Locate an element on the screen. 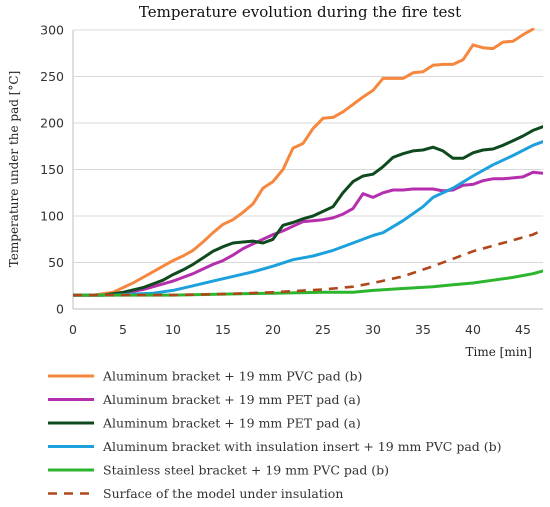 Image resolution: width=550 pixels, height=507 pixels. y-tick-label: 150 is located at coordinates (52, 169).